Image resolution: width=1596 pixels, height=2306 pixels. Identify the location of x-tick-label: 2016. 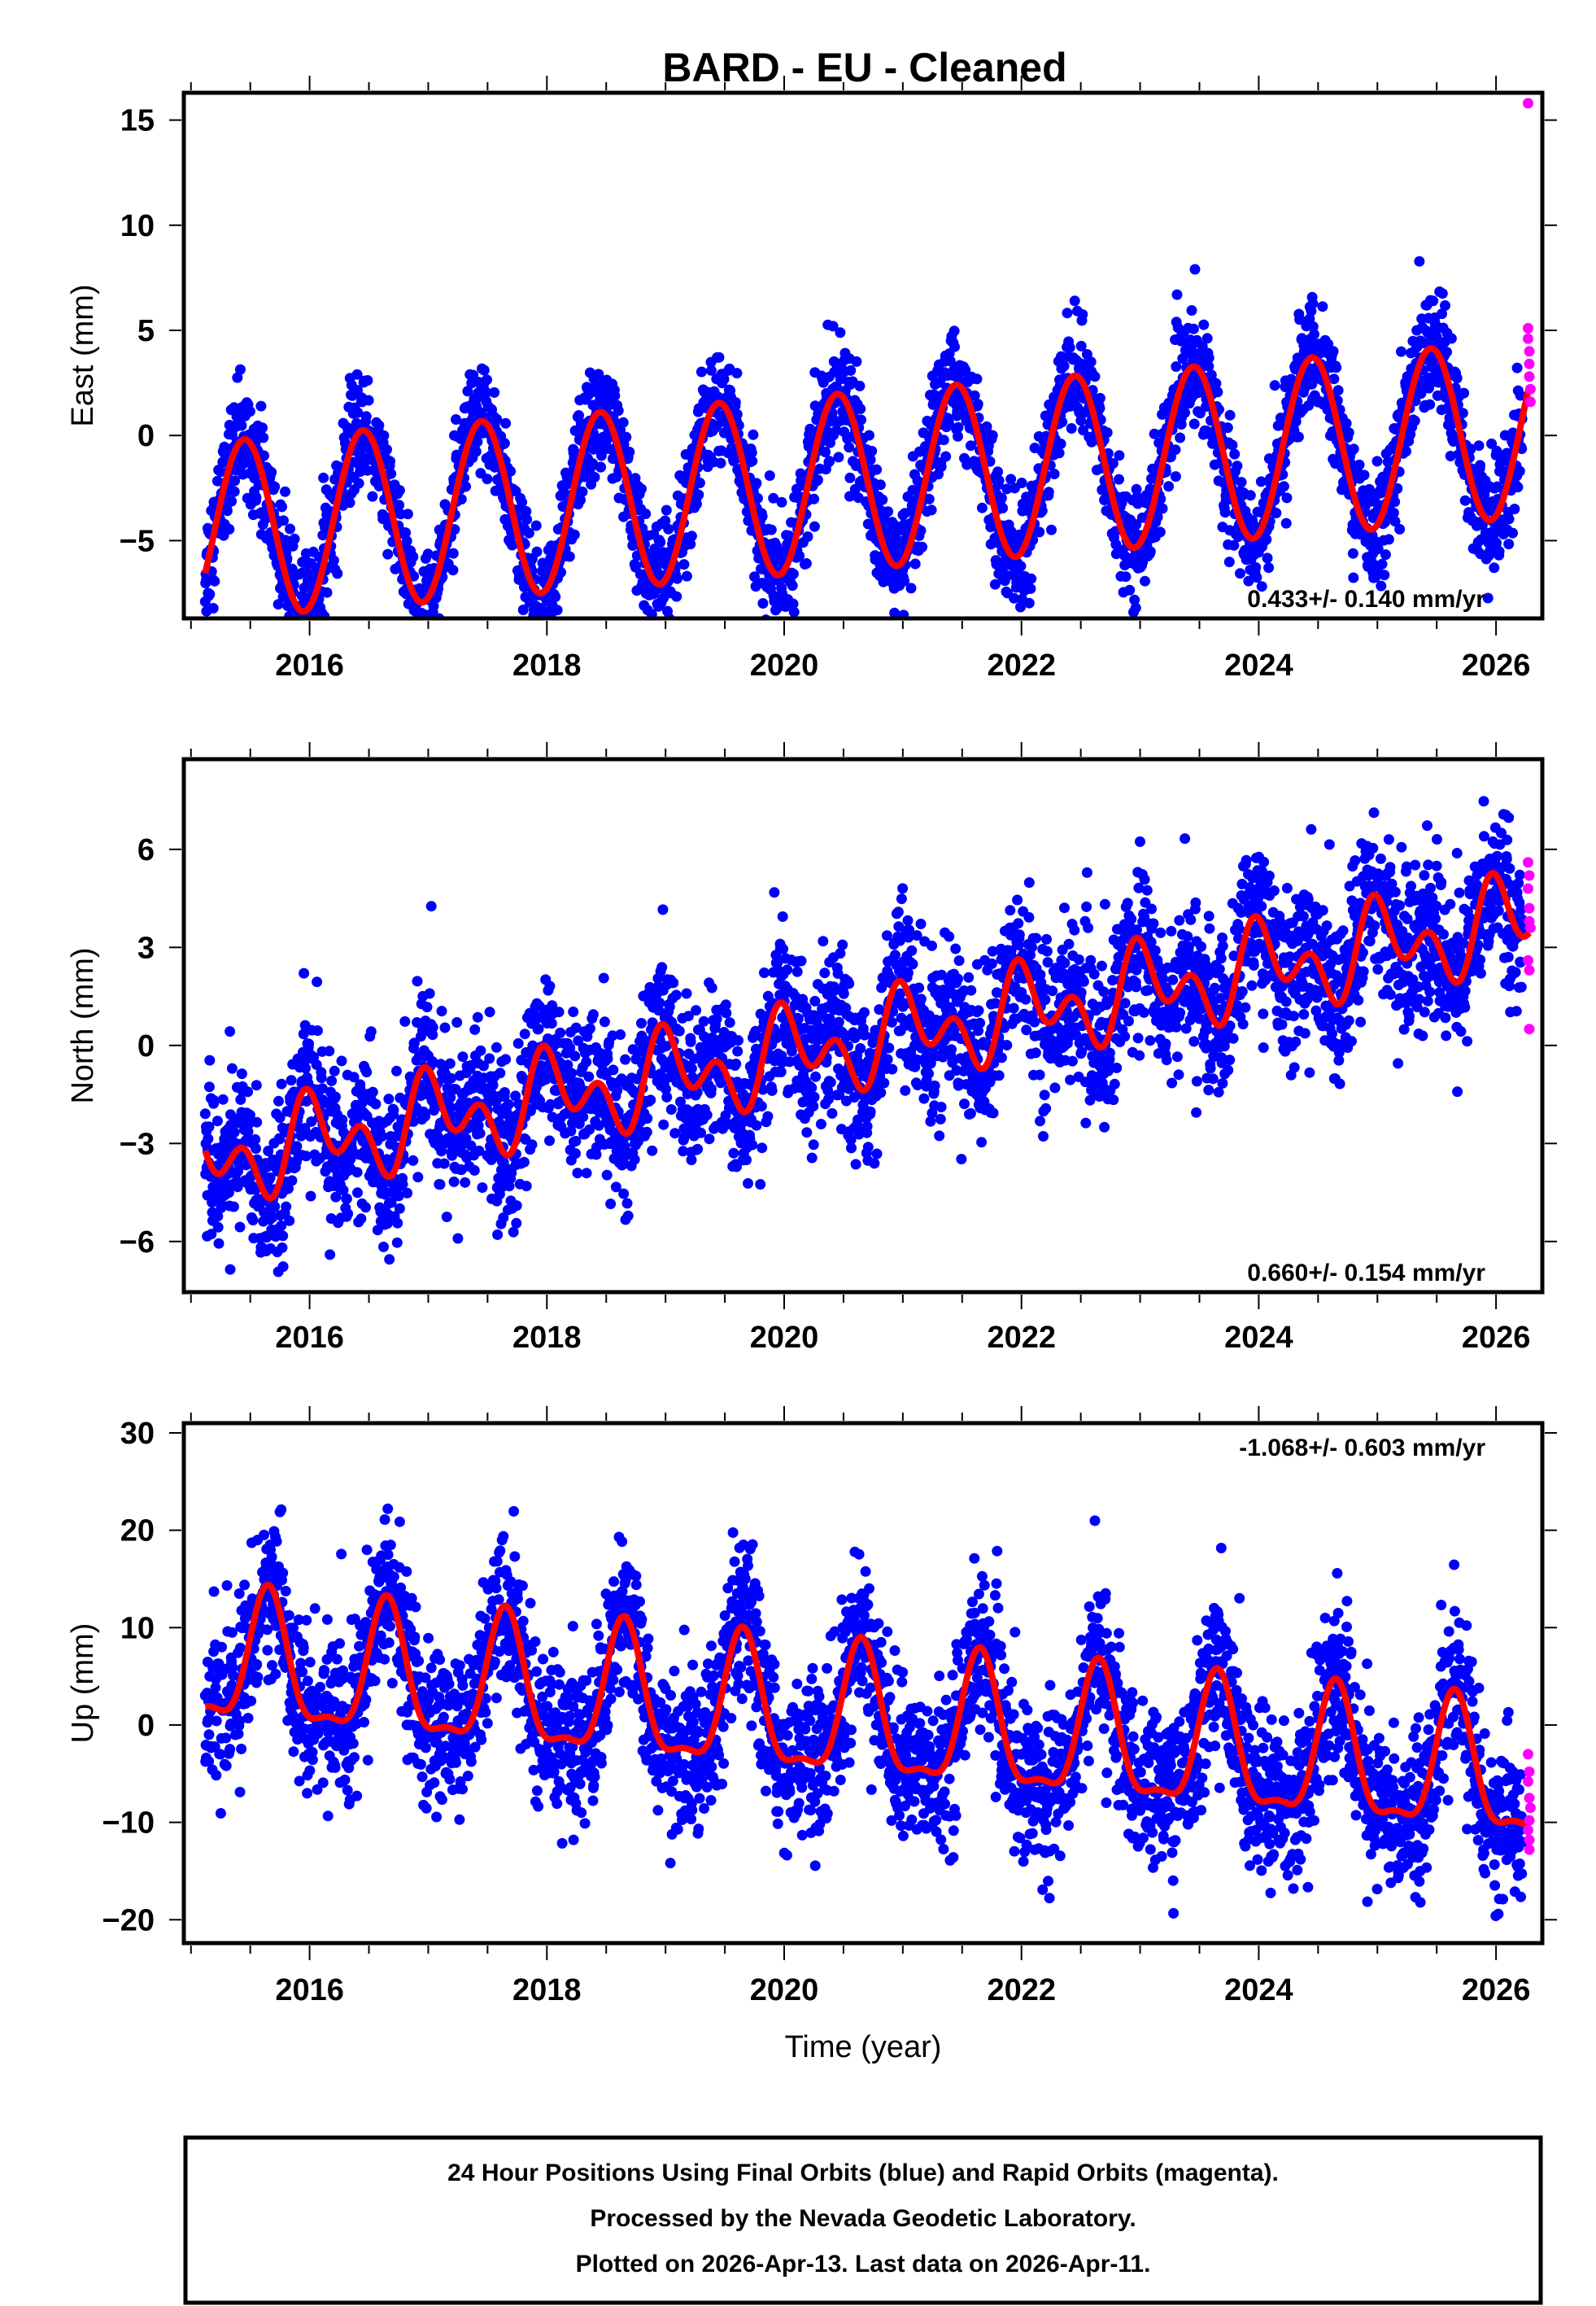
(309, 666).